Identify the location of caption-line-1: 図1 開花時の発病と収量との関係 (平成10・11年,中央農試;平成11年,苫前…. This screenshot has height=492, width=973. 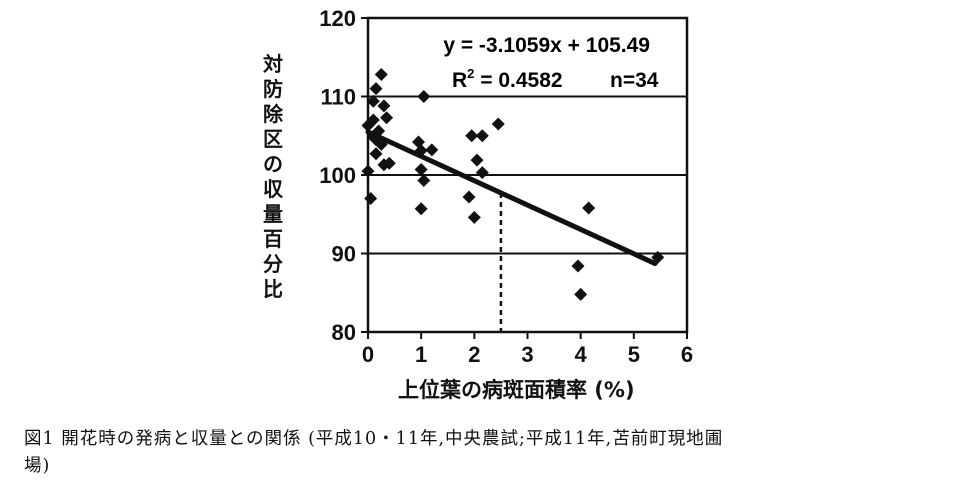
(374, 439).